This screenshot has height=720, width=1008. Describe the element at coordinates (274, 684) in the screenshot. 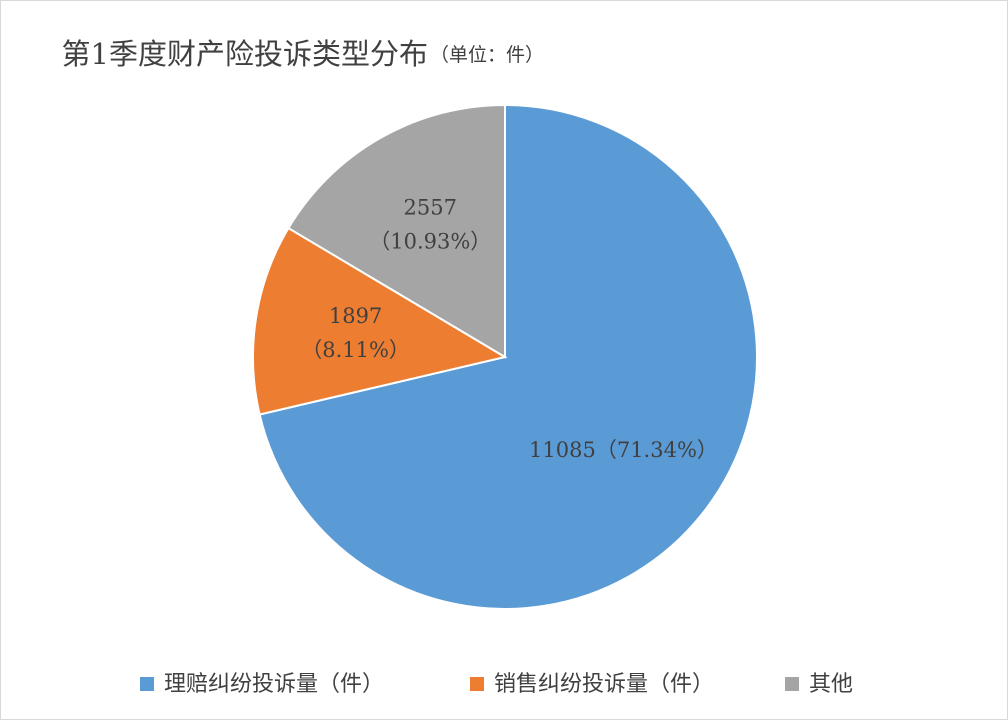

I see `legend-label: 理赔纠纷投诉量（件）` at that location.